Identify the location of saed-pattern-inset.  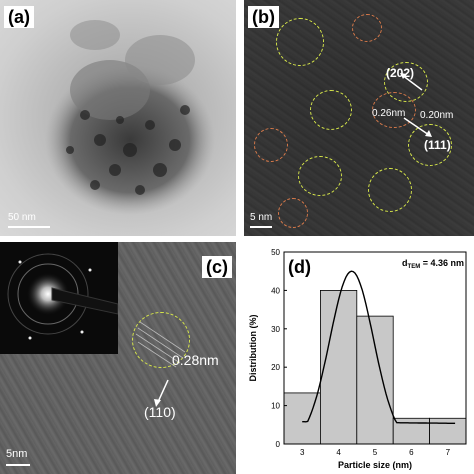
(59, 298).